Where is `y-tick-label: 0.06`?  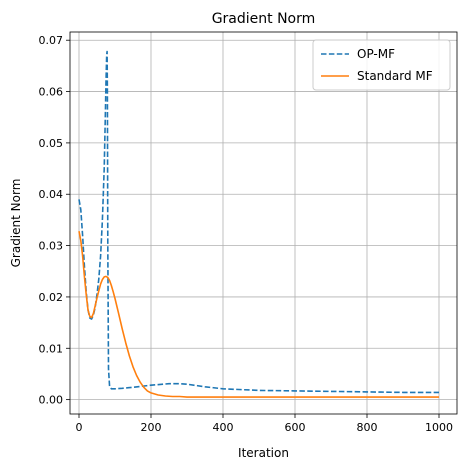
y-tick-label: 0.06 is located at coordinates (51, 92).